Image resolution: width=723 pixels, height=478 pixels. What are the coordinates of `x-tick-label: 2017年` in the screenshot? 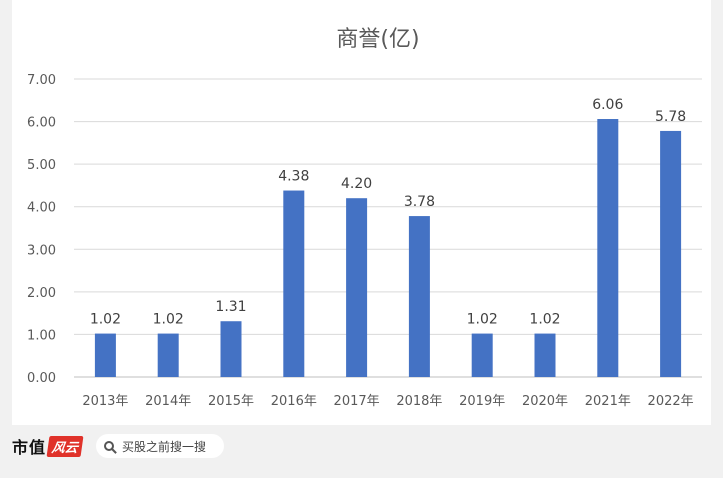 It's located at (357, 401).